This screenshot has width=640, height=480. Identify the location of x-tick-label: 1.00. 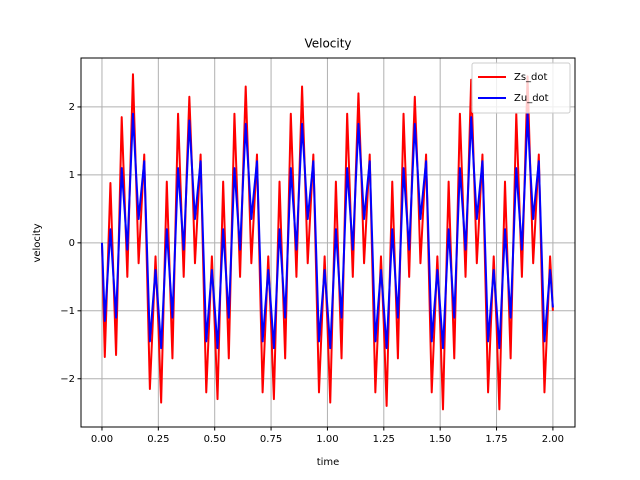
(327, 439).